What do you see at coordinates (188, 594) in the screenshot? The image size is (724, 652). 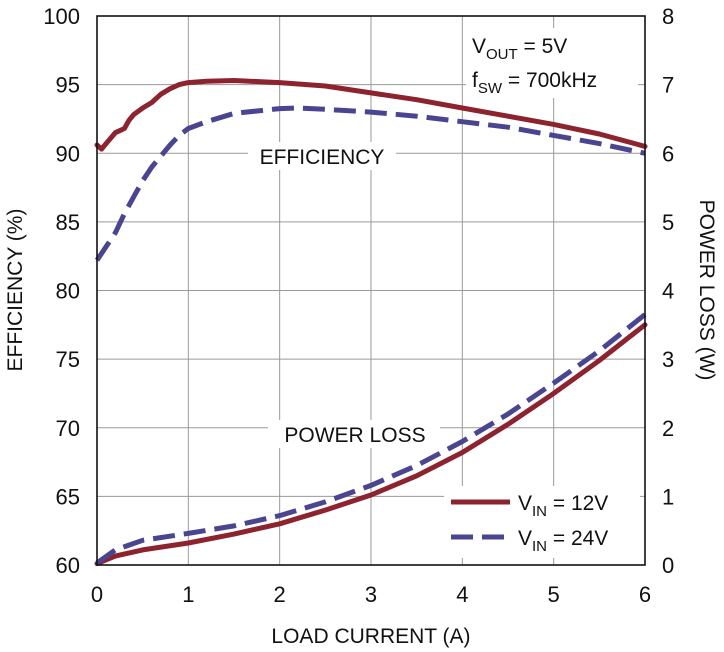 I see `x-tick-label: 1` at bounding box center [188, 594].